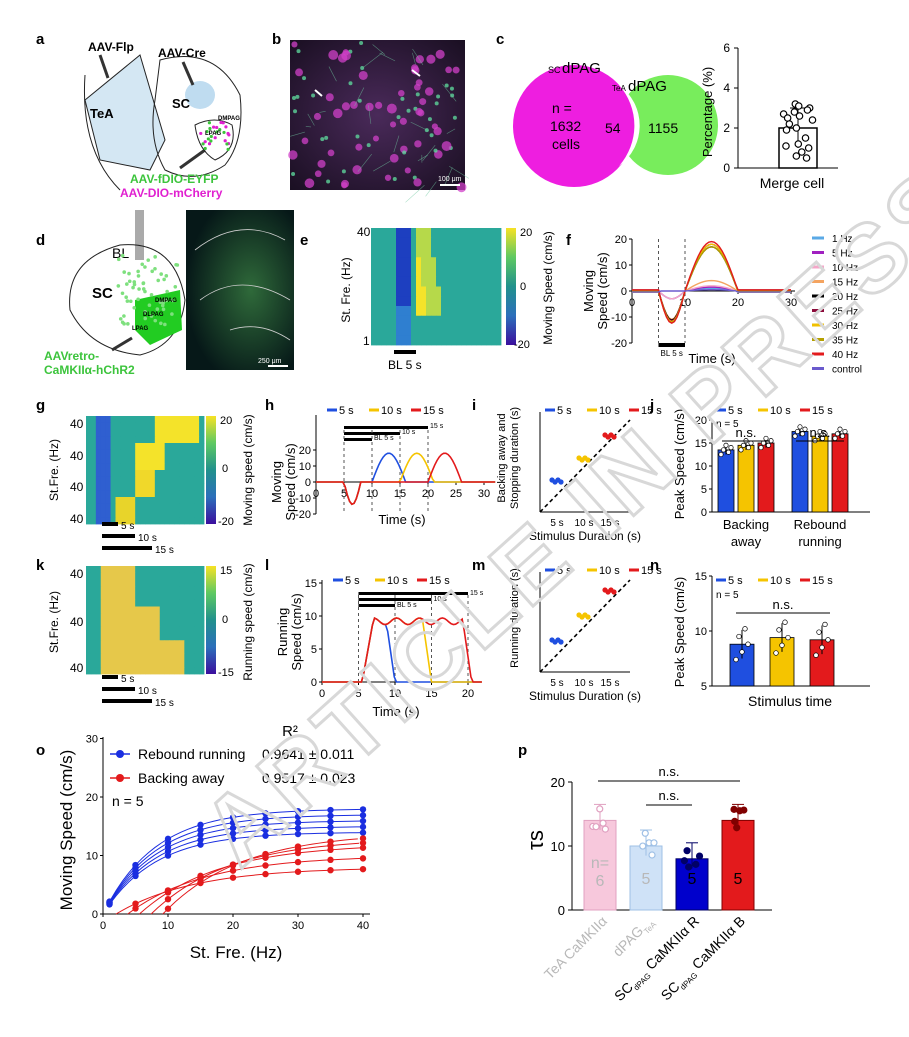  I want to click on legend-label: 5 s, so click(564, 411).